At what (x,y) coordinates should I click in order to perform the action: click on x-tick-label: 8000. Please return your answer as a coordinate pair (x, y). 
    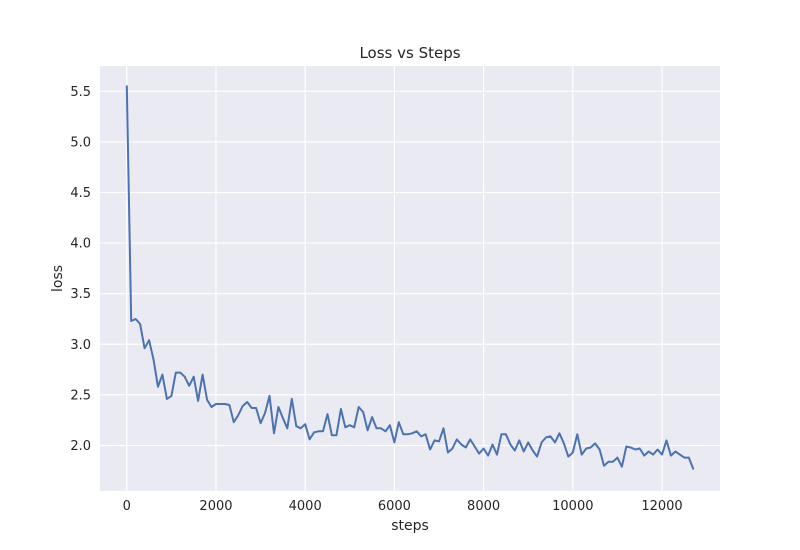
    Looking at the image, I should click on (483, 506).